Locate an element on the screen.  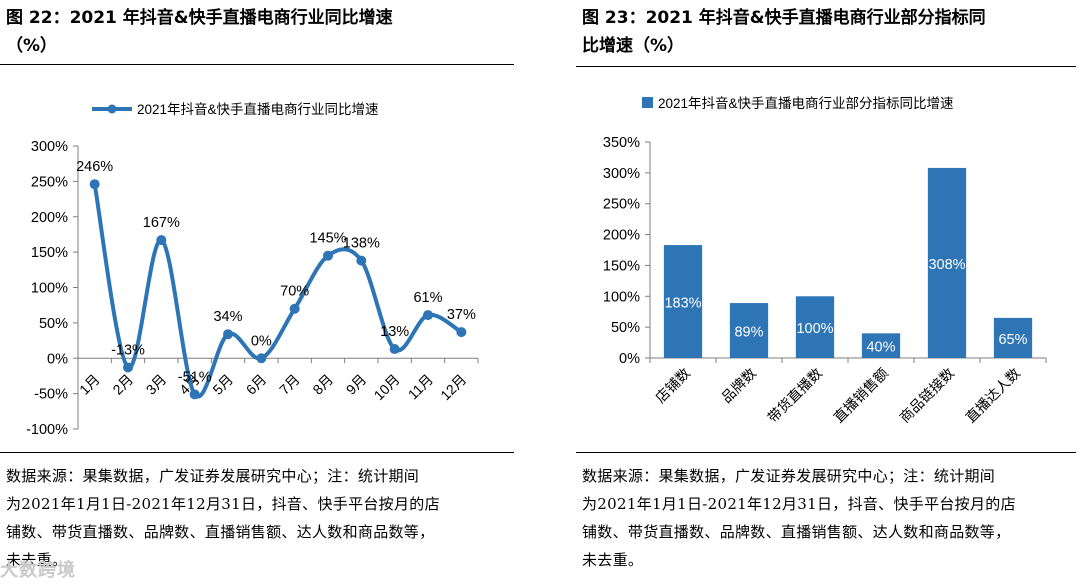
data-label: 167% is located at coordinates (161, 223).